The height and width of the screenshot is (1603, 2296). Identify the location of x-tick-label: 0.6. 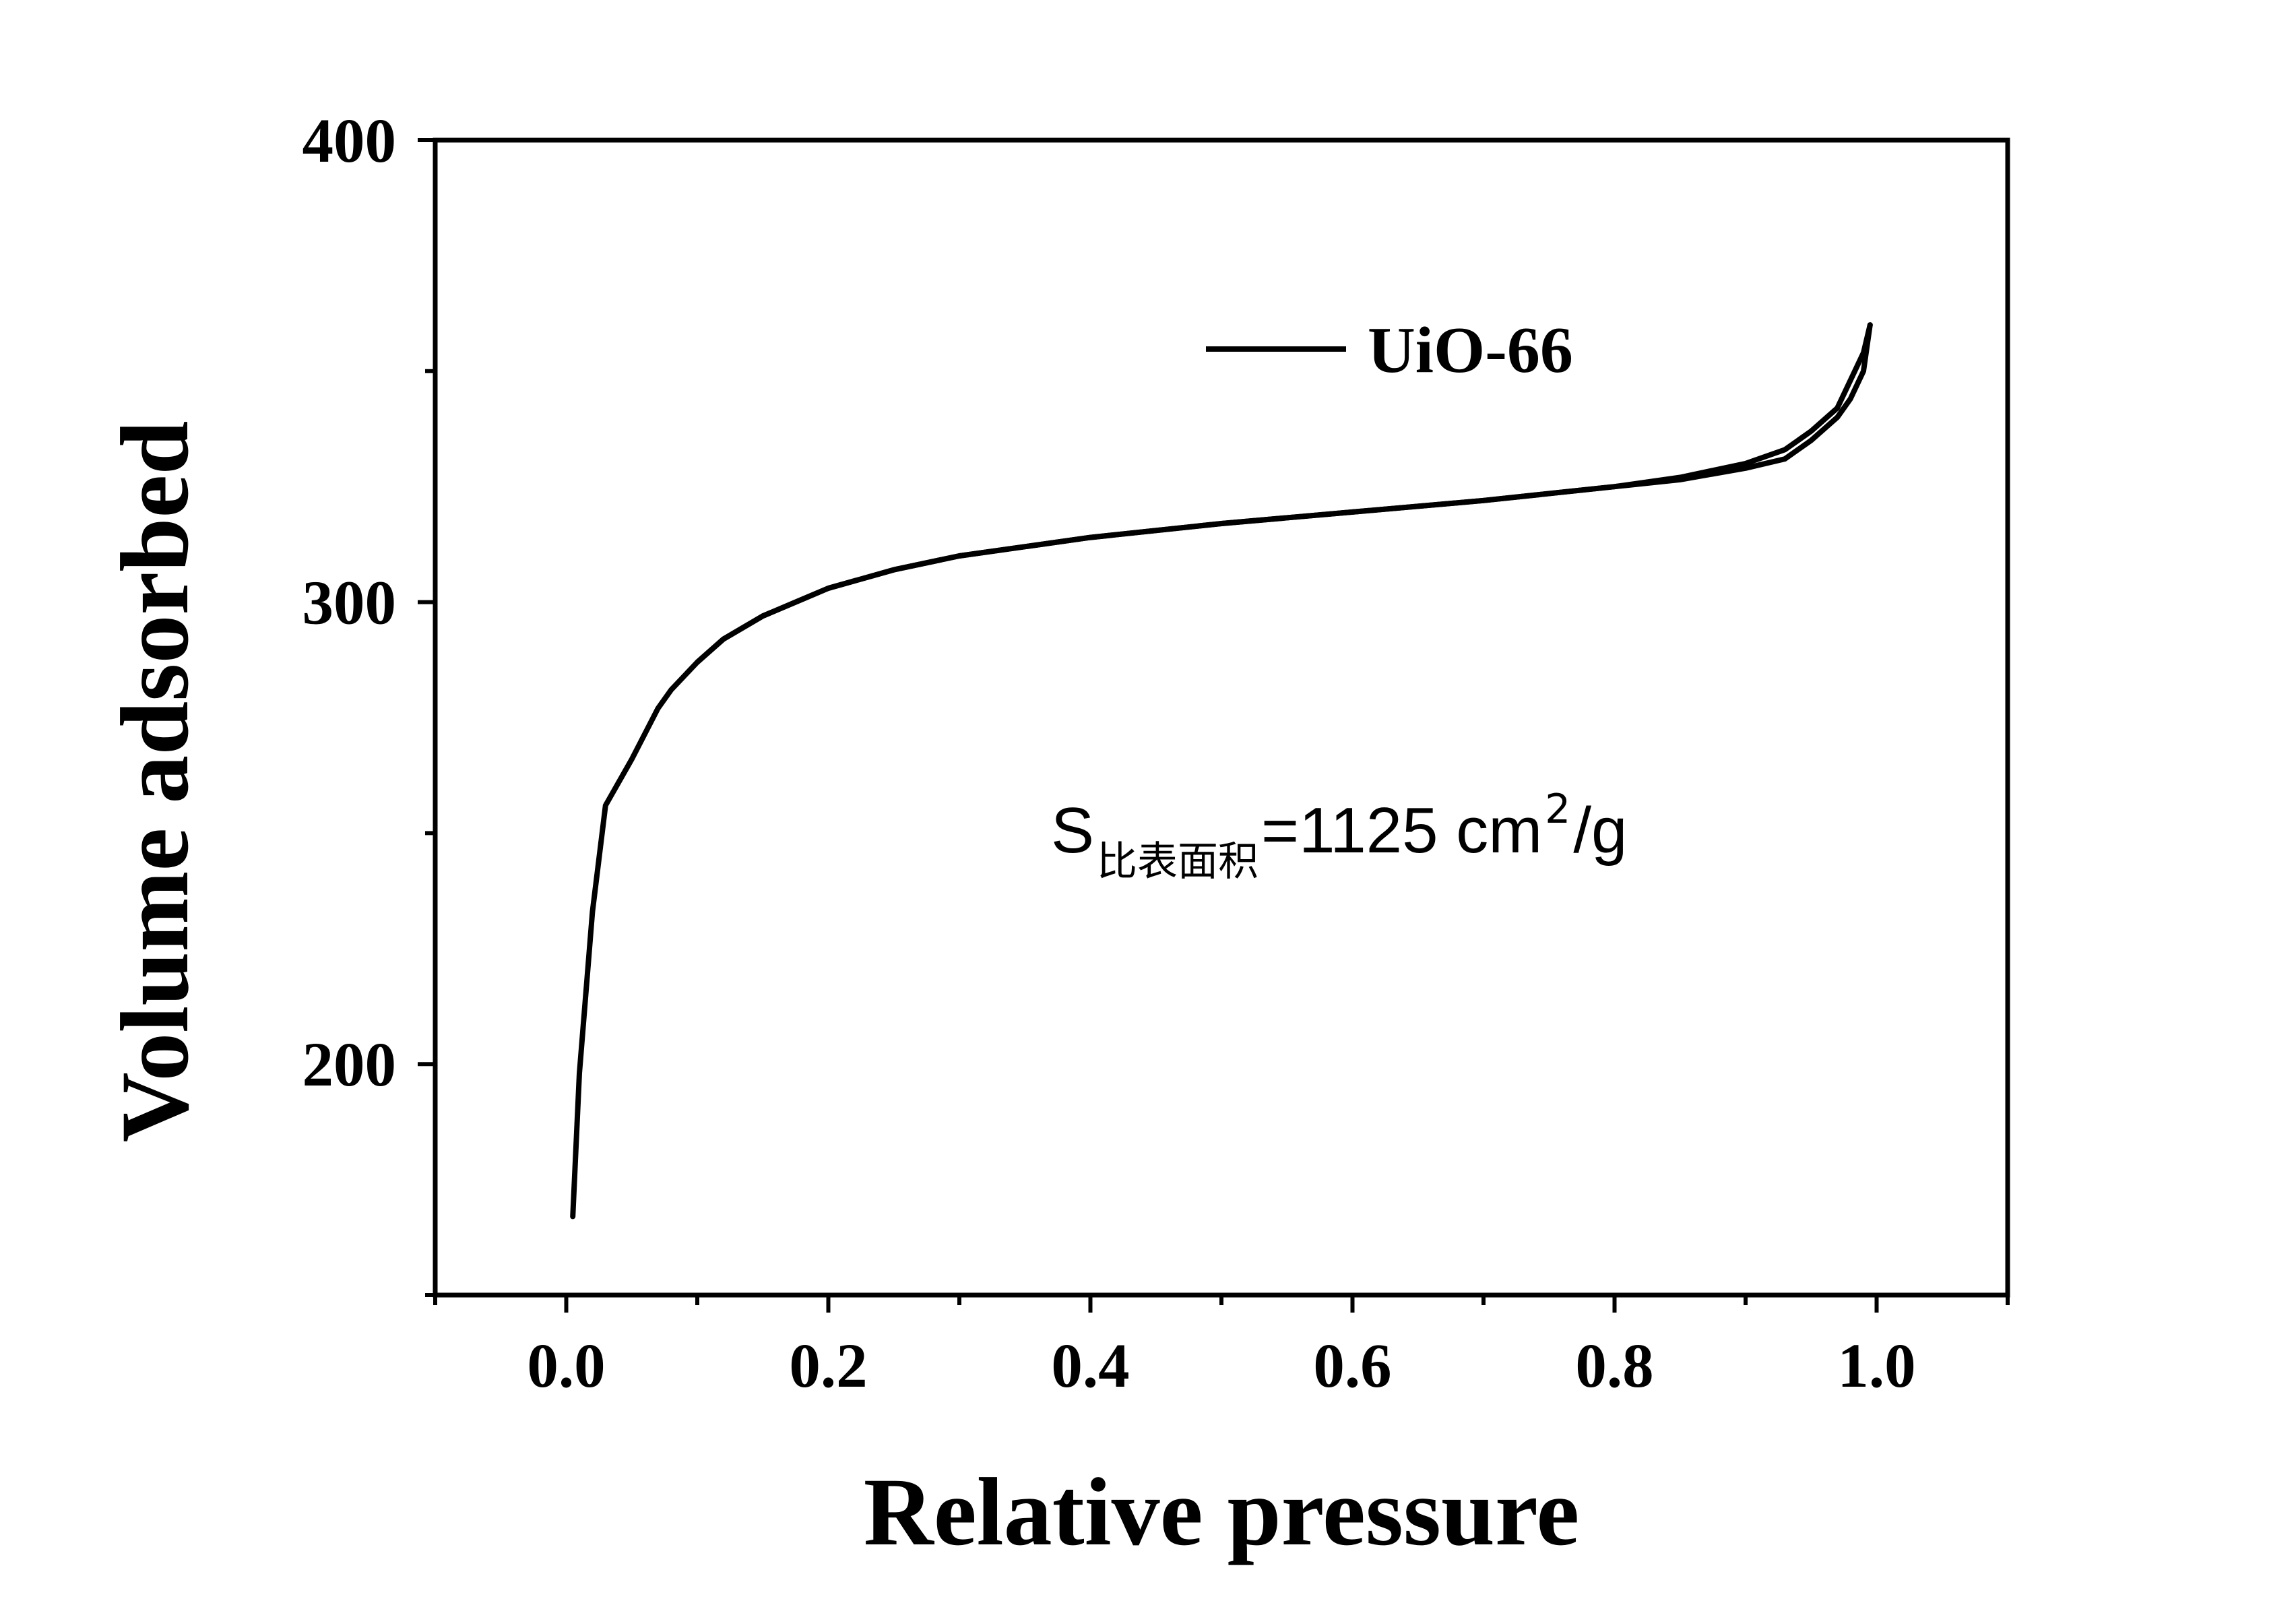
(1352, 1366).